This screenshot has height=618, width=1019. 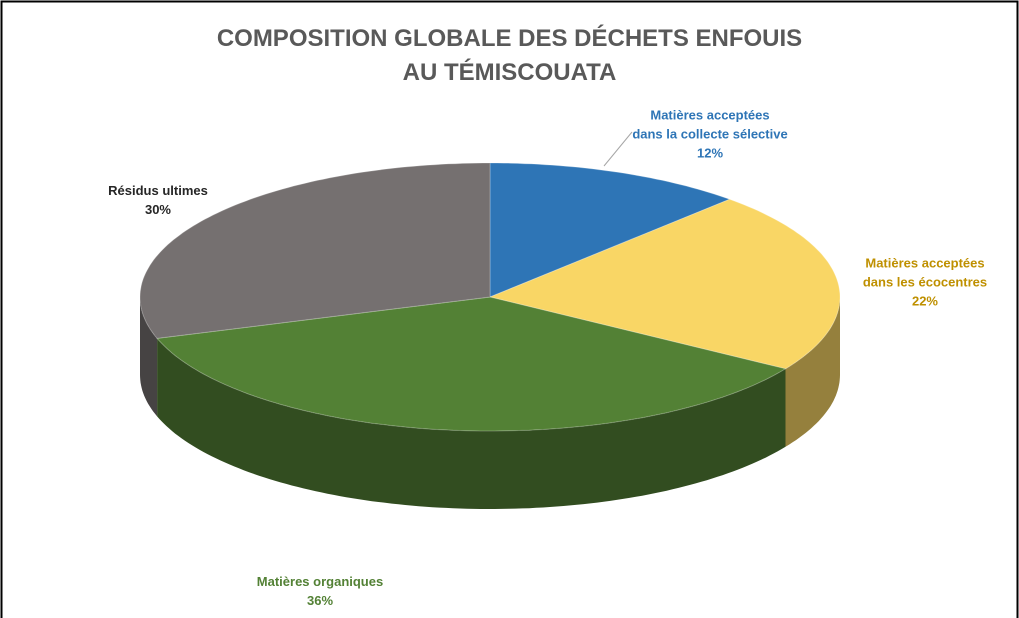 I want to click on data-label: Matières acceptées dans les écocentres 22%, so click(x=925, y=282).